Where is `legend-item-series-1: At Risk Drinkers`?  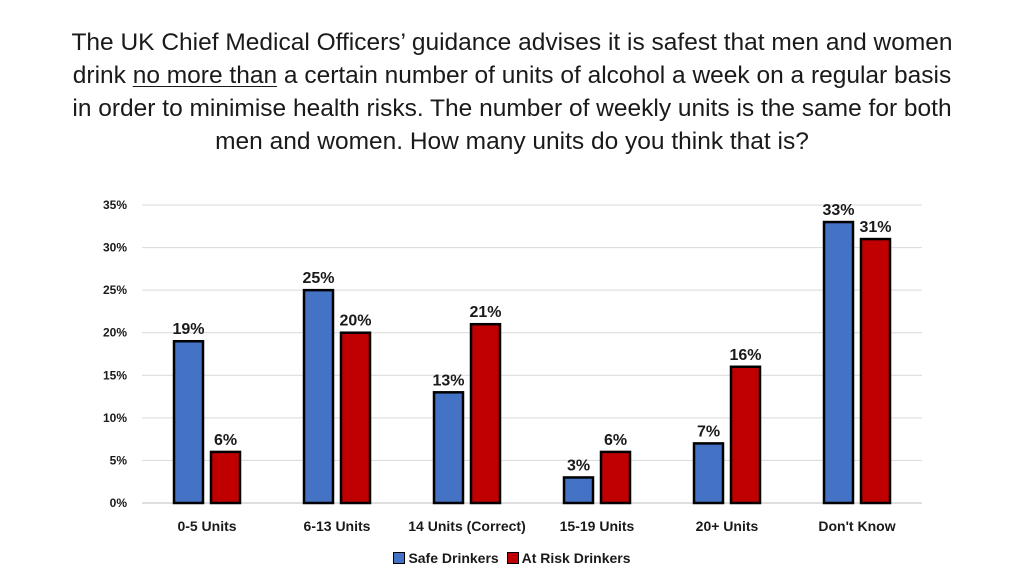 legend-item-series-1: At Risk Drinkers is located at coordinates (568, 558).